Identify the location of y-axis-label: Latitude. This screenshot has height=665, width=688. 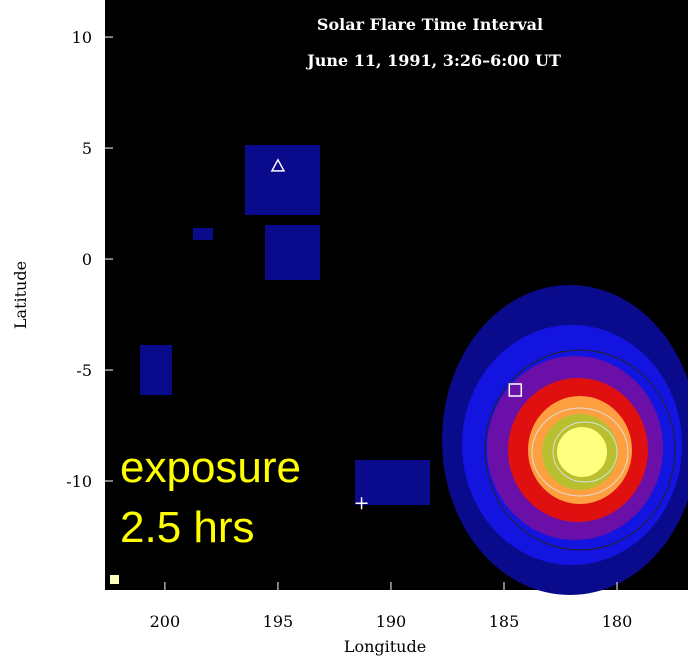
(20, 295).